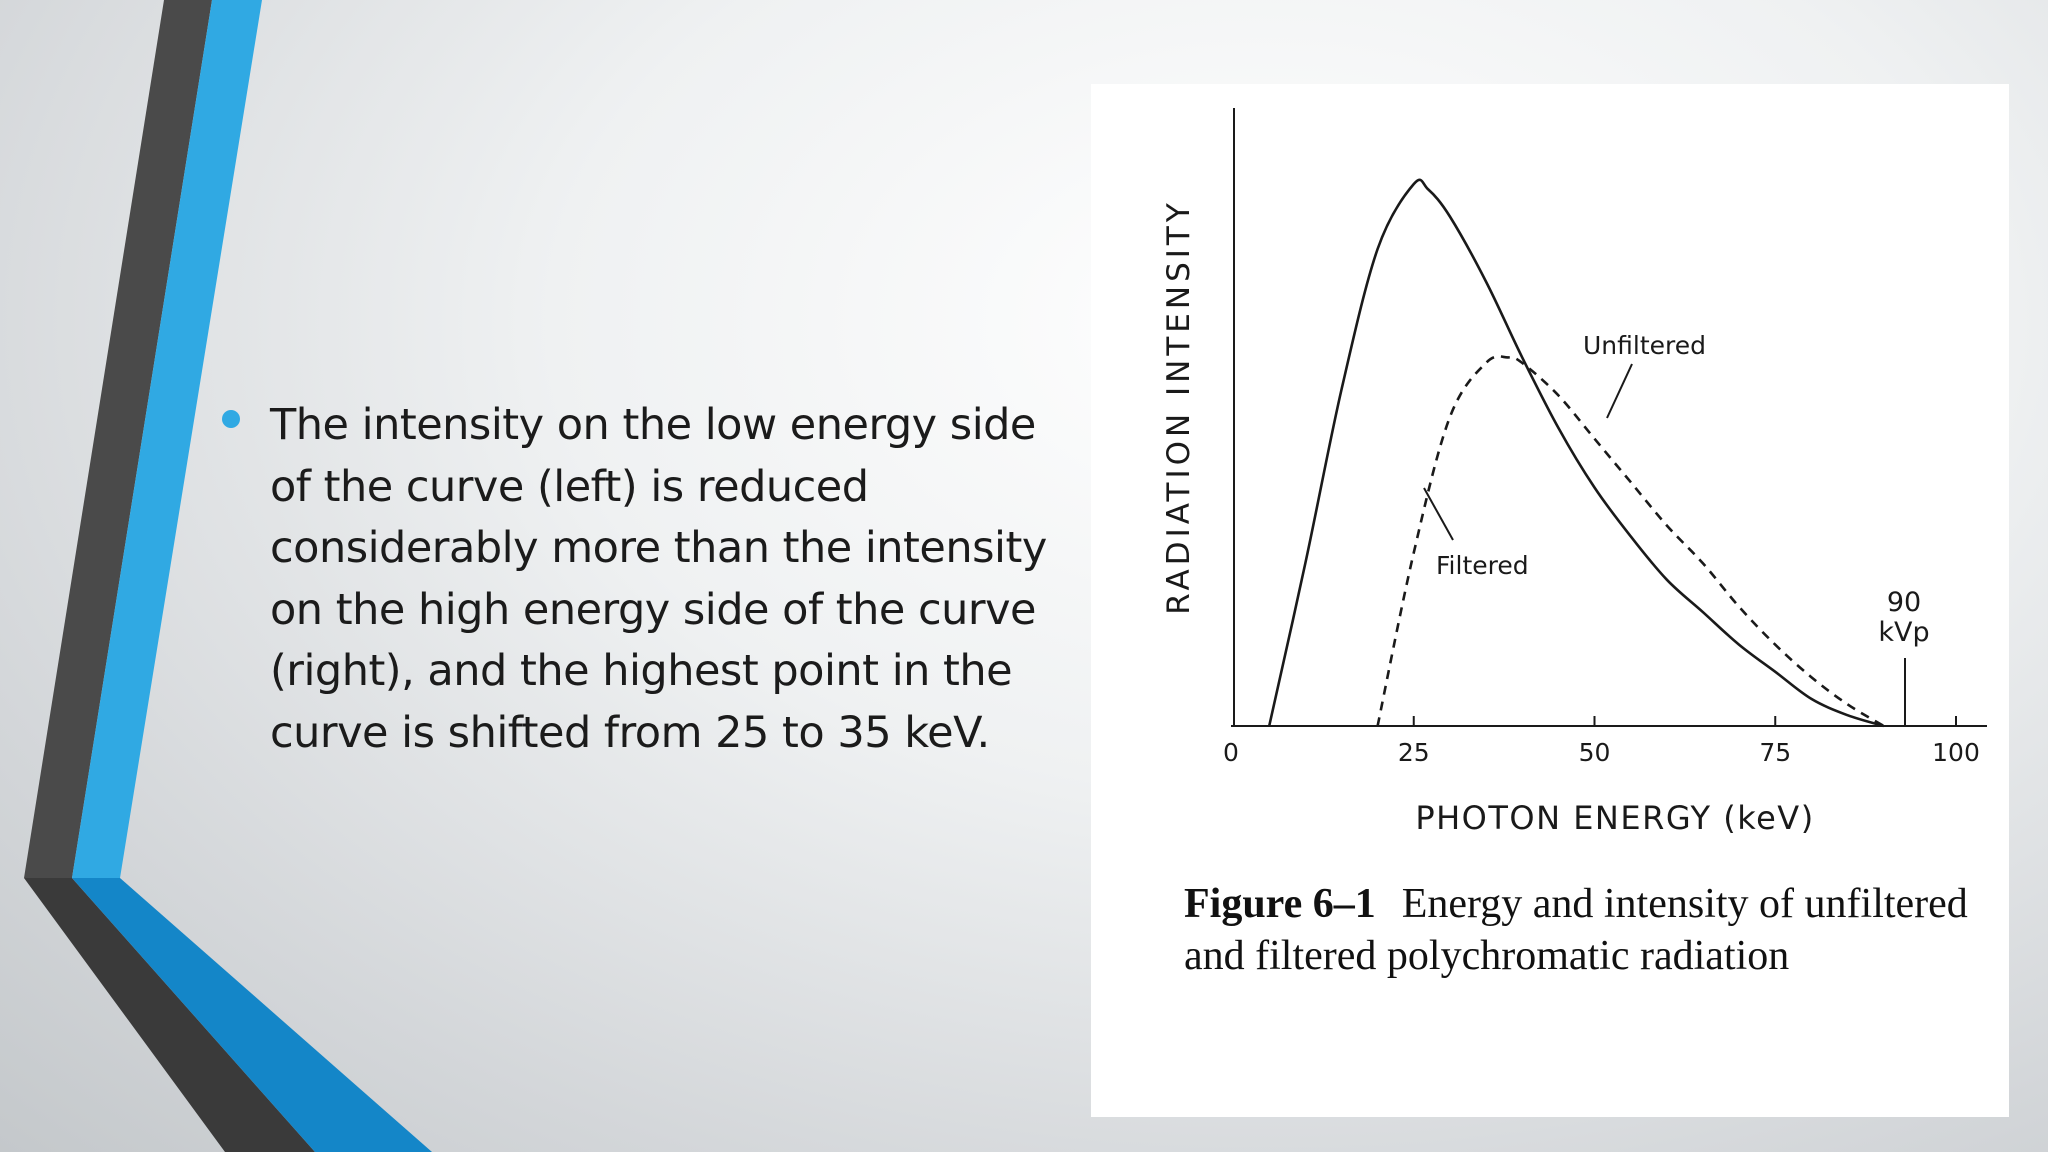 The width and height of the screenshot is (2048, 1152). What do you see at coordinates (1614, 818) in the screenshot?
I see `x-axis-label: PHOTON ENERGY (keV)` at bounding box center [1614, 818].